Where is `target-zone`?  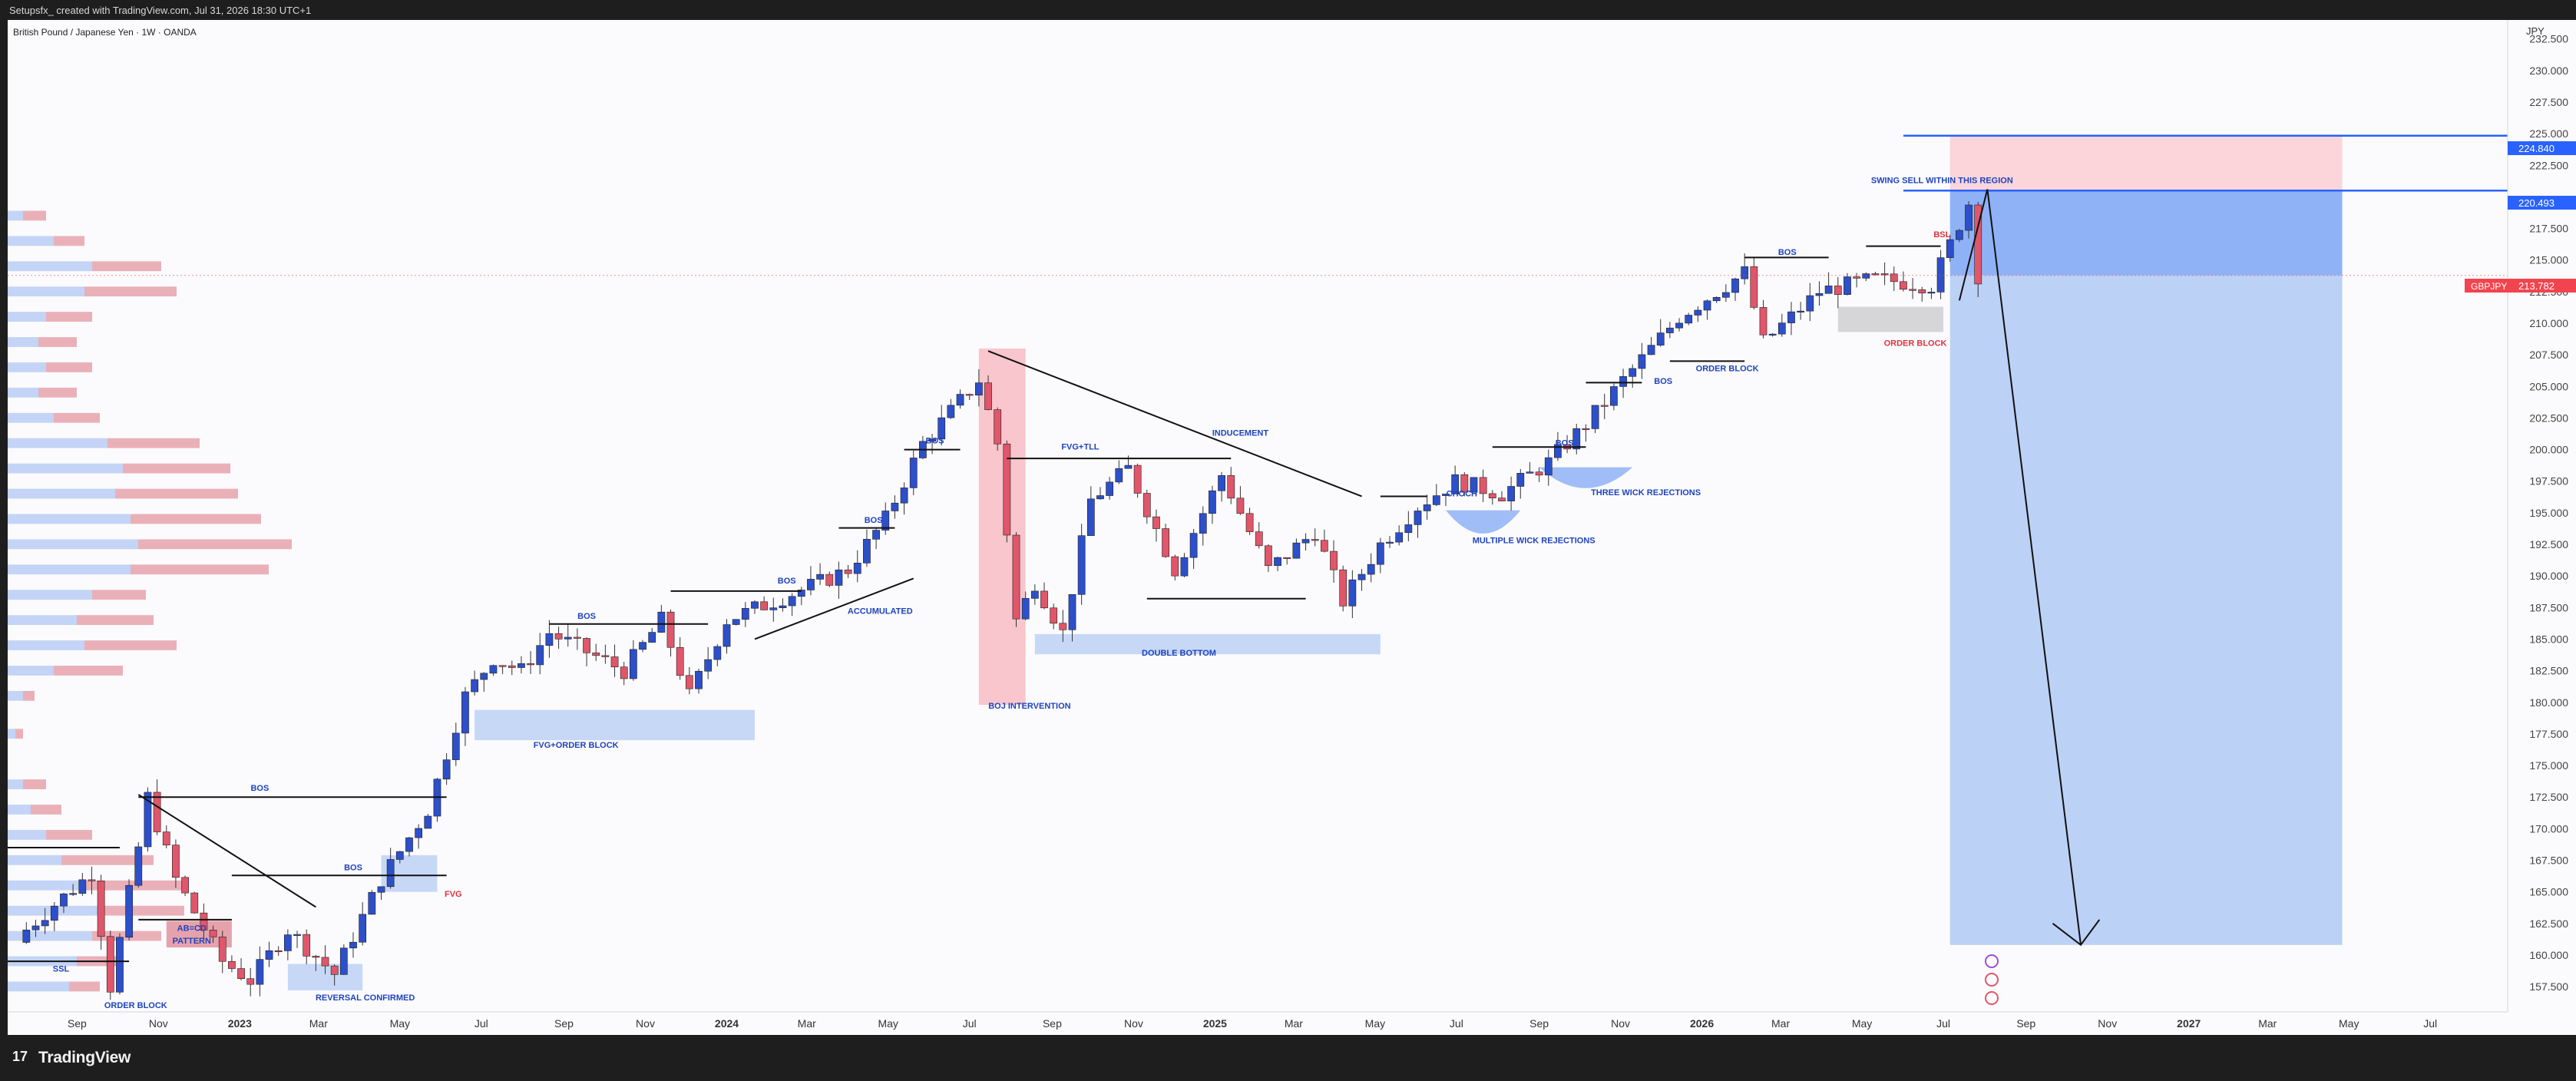
target-zone is located at coordinates (2146, 610).